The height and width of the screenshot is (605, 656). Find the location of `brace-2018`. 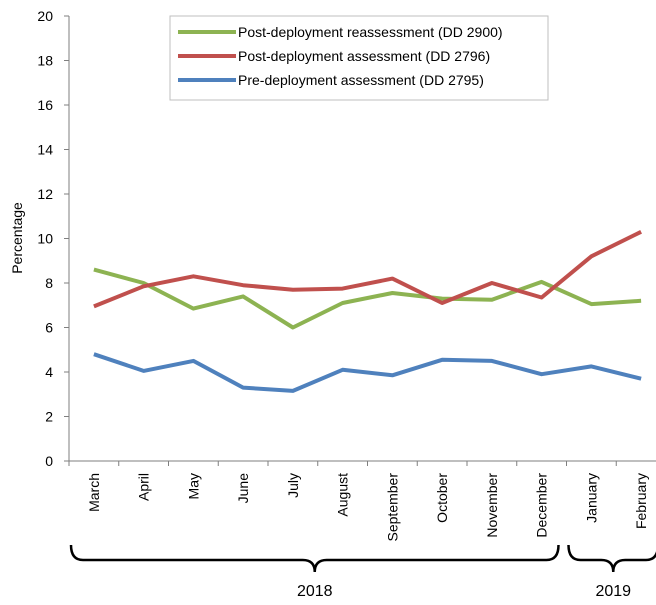

brace-2018 is located at coordinates (314, 558).